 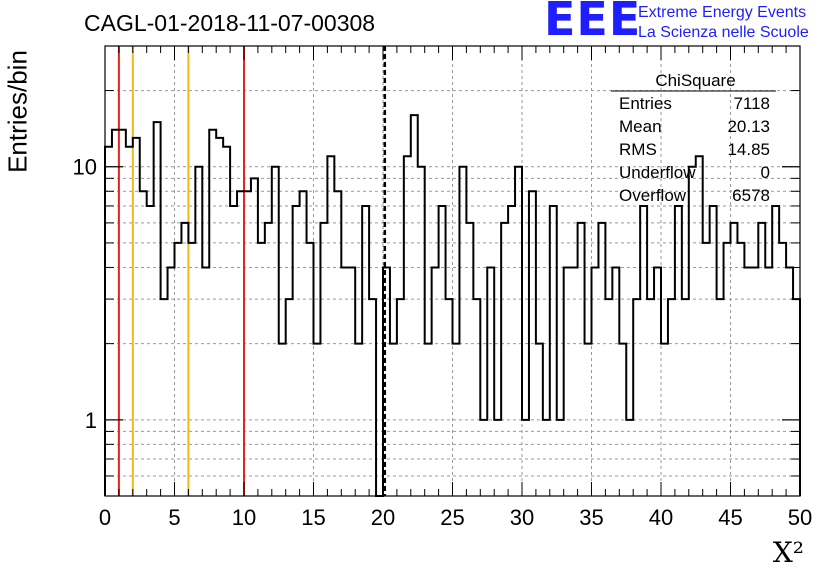 I want to click on x-tick-label: 50, so click(x=800, y=517).